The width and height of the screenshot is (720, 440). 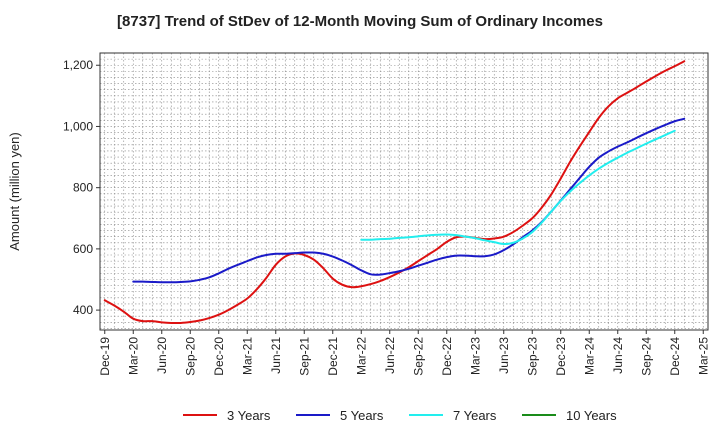 What do you see at coordinates (78, 126) in the screenshot?
I see `y-tick-label: 1,000` at bounding box center [78, 126].